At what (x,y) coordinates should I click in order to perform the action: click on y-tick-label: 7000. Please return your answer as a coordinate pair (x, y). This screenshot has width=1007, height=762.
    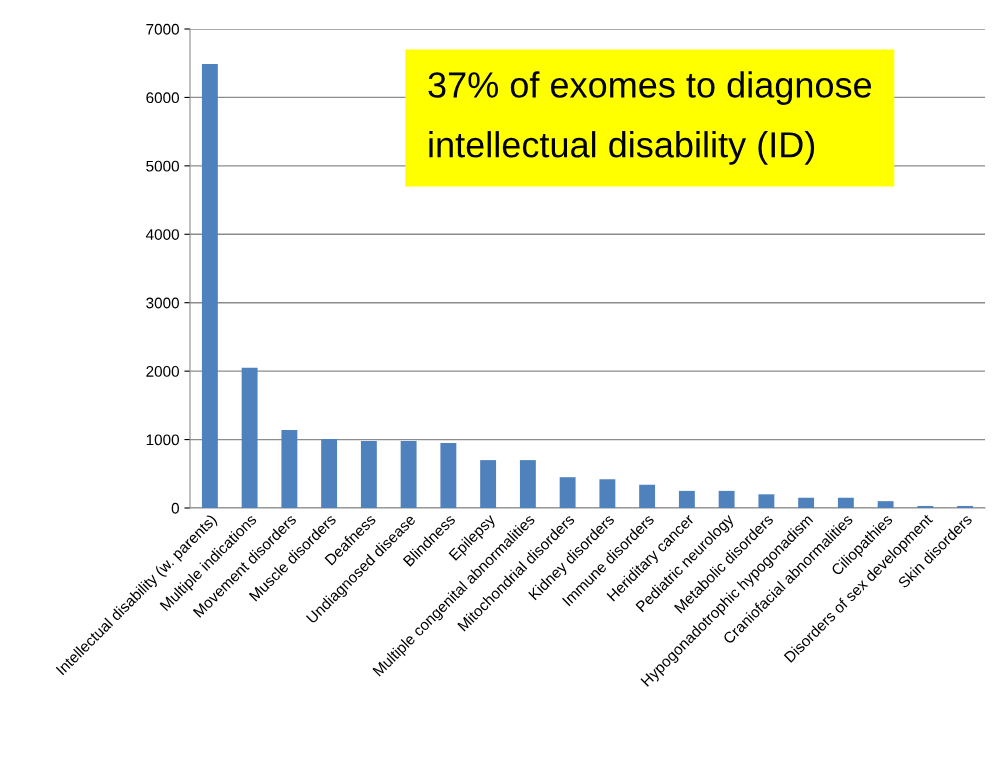
    Looking at the image, I should click on (162, 29).